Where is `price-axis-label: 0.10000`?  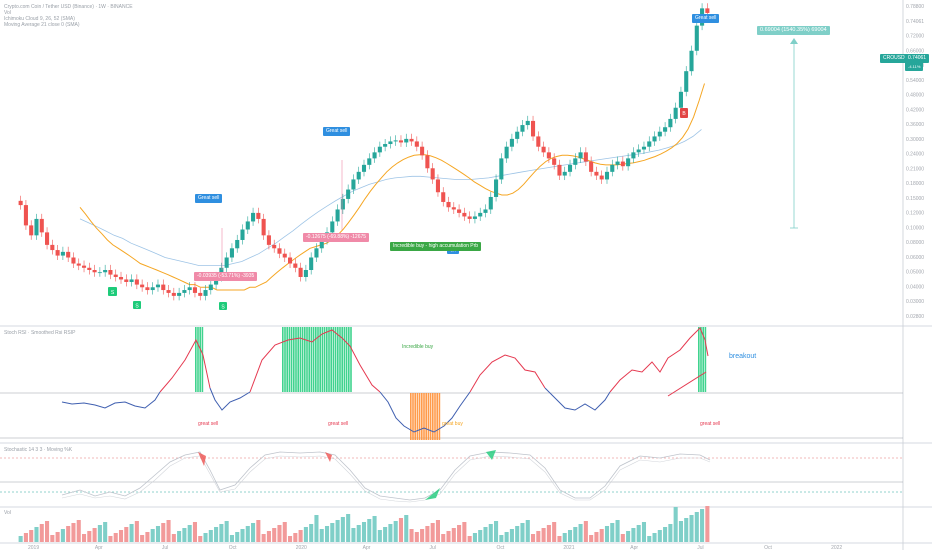 price-axis-label: 0.10000 is located at coordinates (915, 228).